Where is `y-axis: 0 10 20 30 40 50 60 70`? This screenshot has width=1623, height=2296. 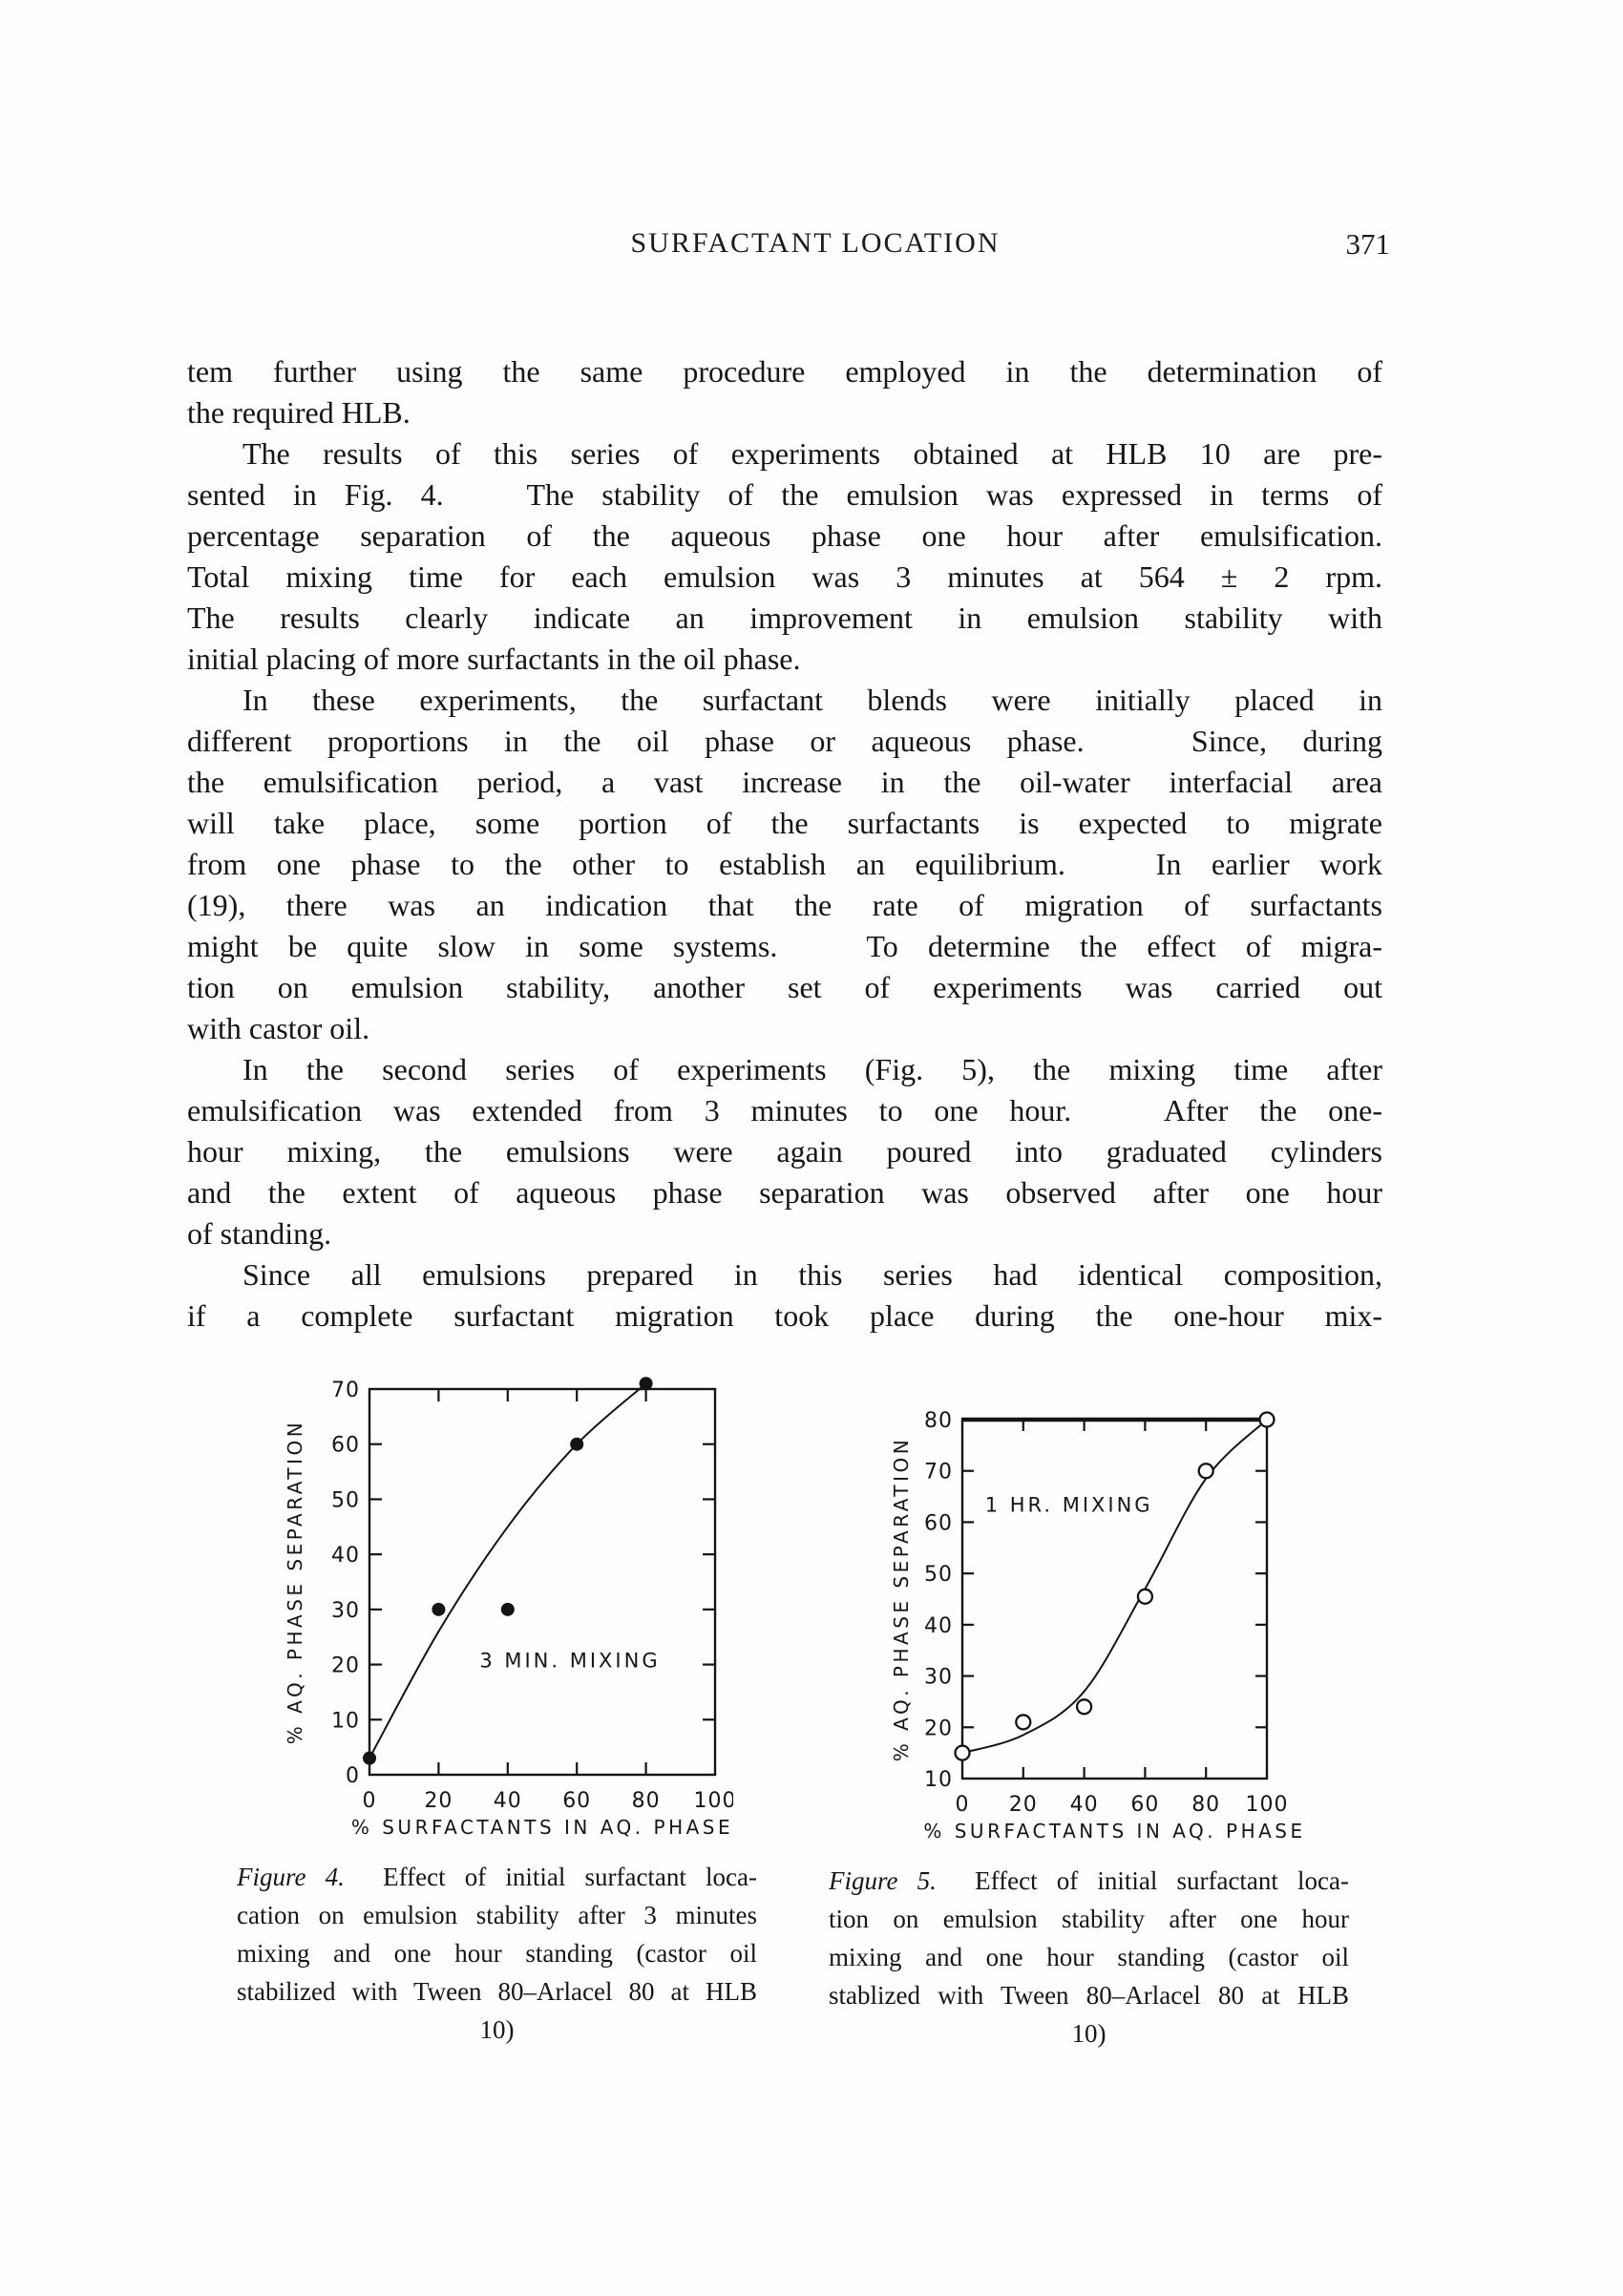
y-axis: 0 10 20 30 40 50 60 70 is located at coordinates (523, 1583).